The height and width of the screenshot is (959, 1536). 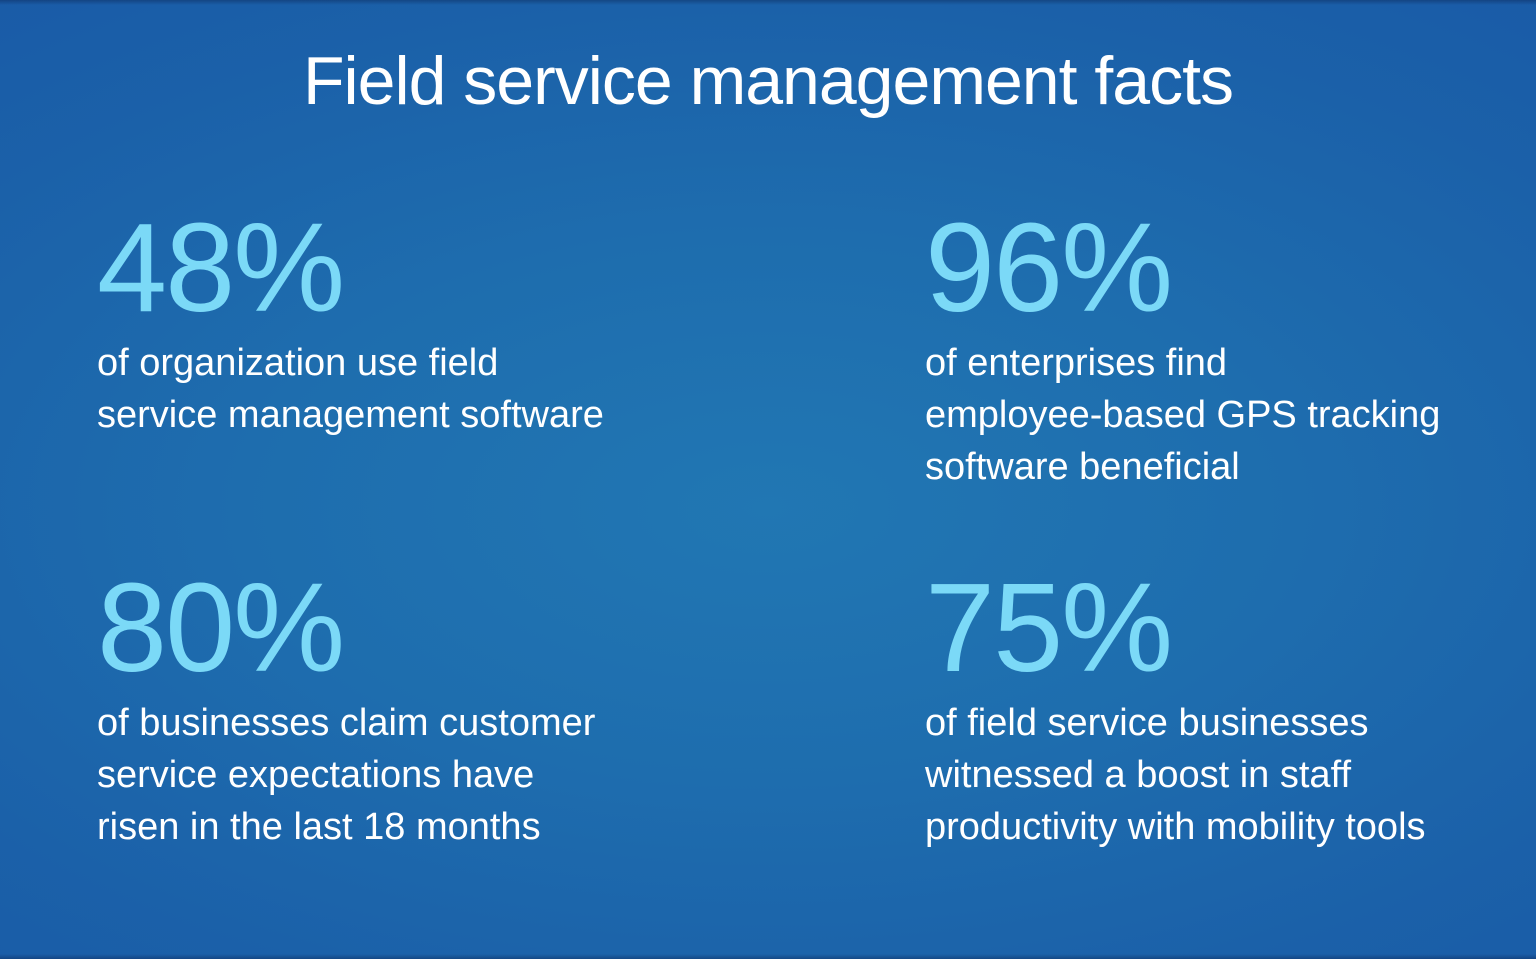 I want to click on slide-title: Field service management facts, so click(x=768, y=81).